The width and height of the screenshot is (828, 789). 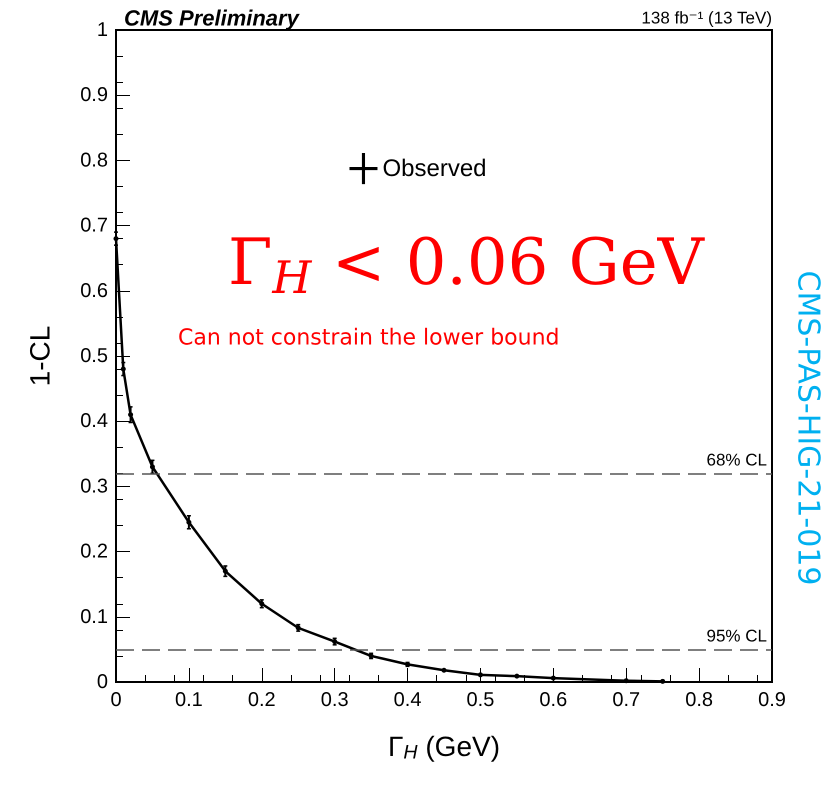 What do you see at coordinates (808, 428) in the screenshot?
I see `text: CMS-PAS-HIG-21-019` at bounding box center [808, 428].